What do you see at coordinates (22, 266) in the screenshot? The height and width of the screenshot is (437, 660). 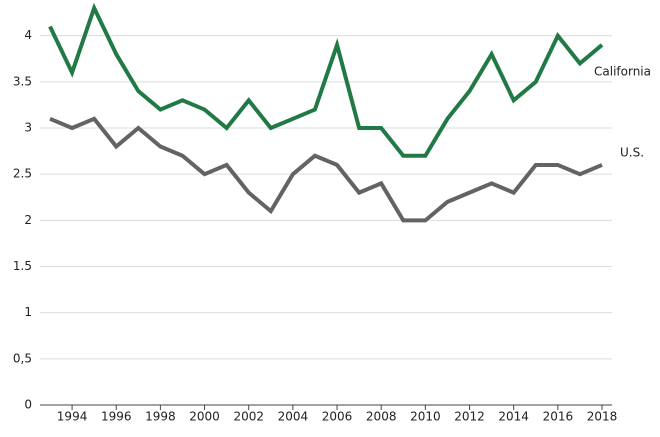 I see `y-tick-label: 1.5` at bounding box center [22, 266].